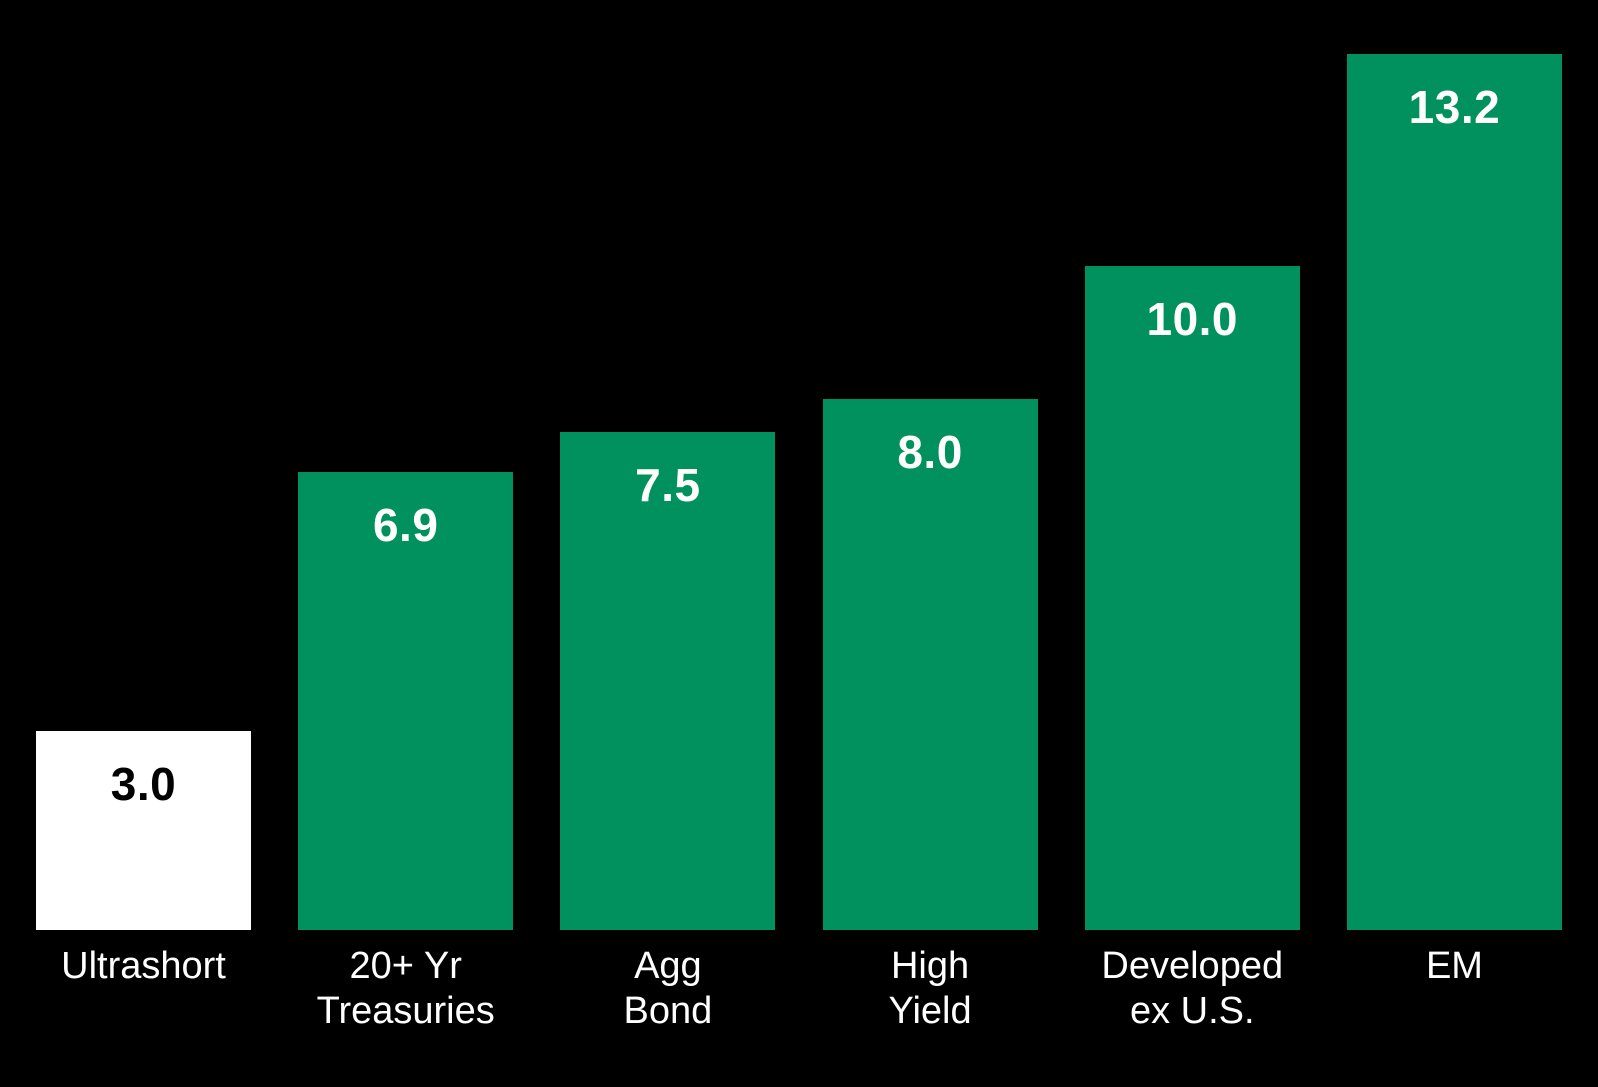 This screenshot has height=1087, width=1598. What do you see at coordinates (668, 1010) in the screenshot?
I see `category-label-line: Bond` at bounding box center [668, 1010].